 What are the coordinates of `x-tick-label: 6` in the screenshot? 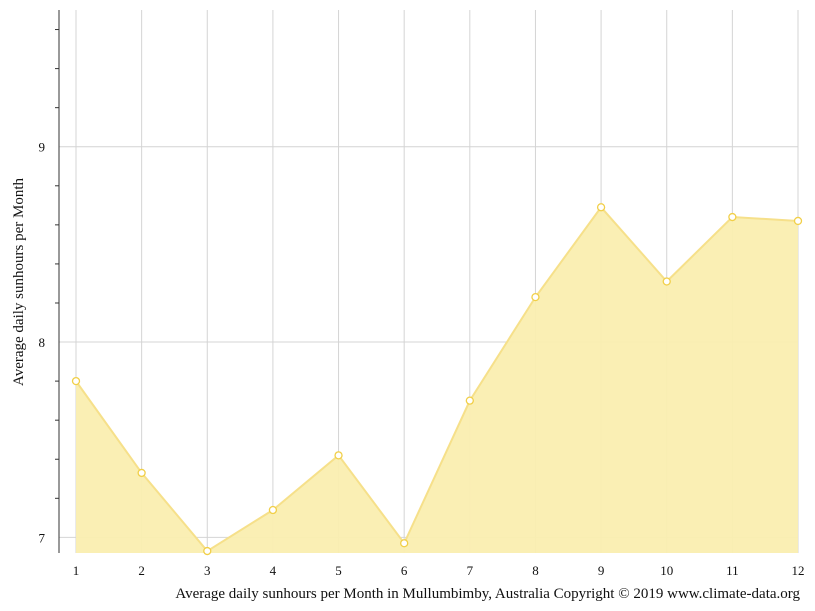 It's located at (404, 570).